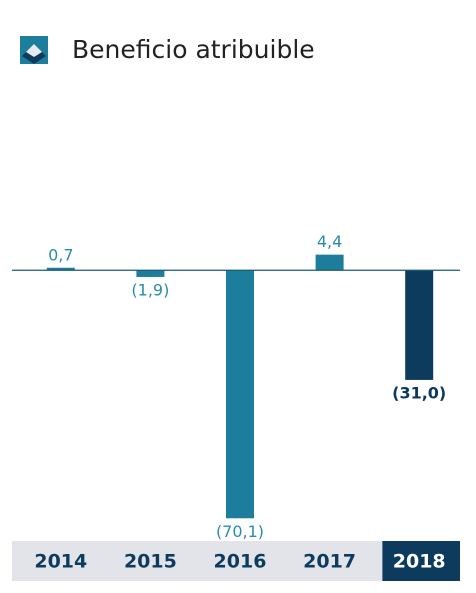 The height and width of the screenshot is (593, 476). What do you see at coordinates (60, 562) in the screenshot?
I see `x-tick-label: 2014` at bounding box center [60, 562].